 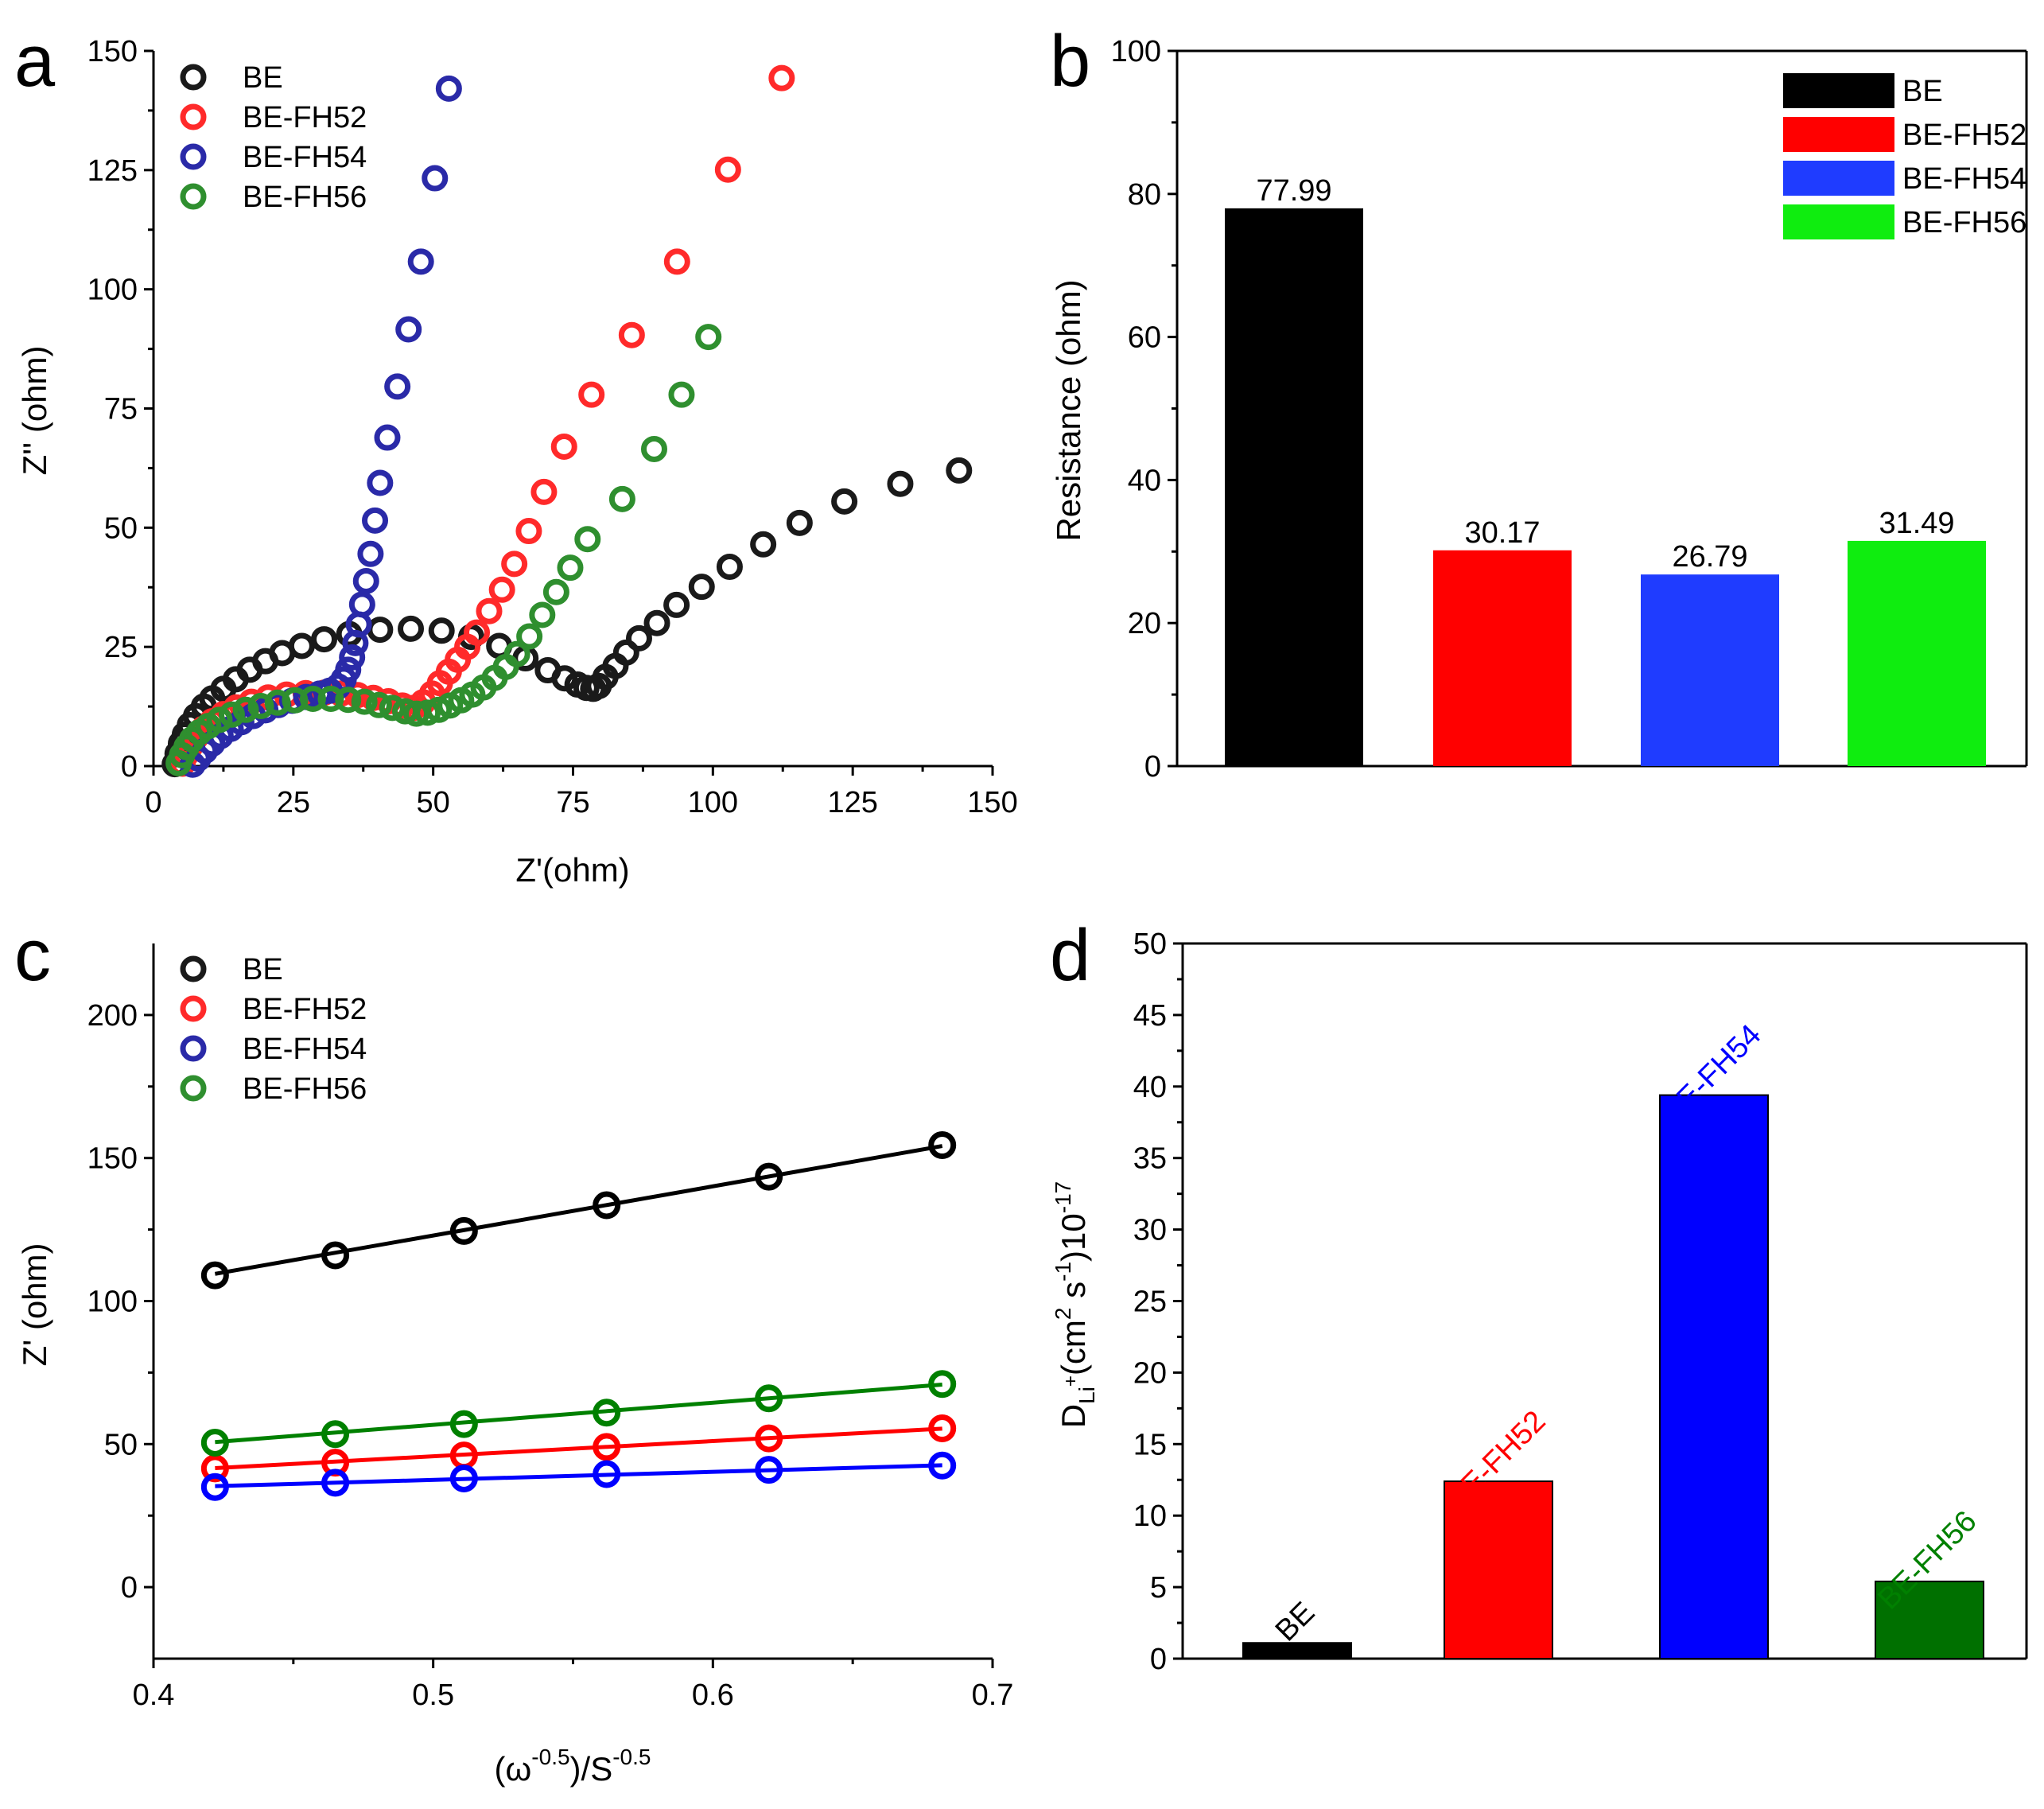 I want to click on panel-b-y-tick-label: 20, so click(x=1144, y=623).